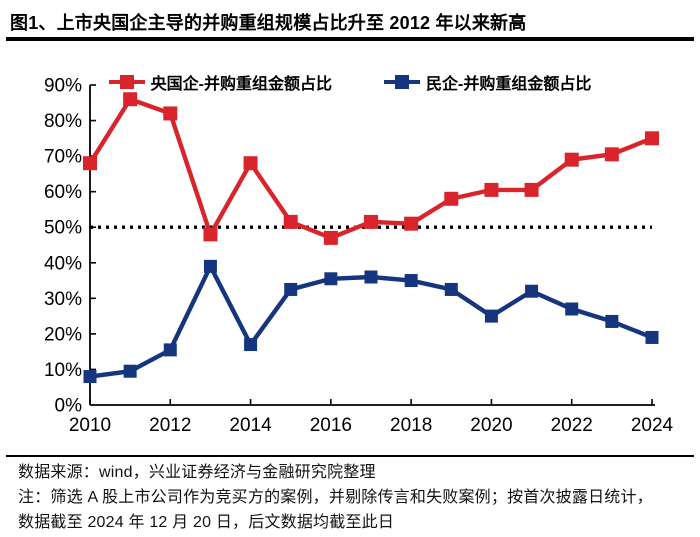 This screenshot has width=700, height=537. Describe the element at coordinates (63, 334) in the screenshot. I see `y-tick-label: 20%` at that location.